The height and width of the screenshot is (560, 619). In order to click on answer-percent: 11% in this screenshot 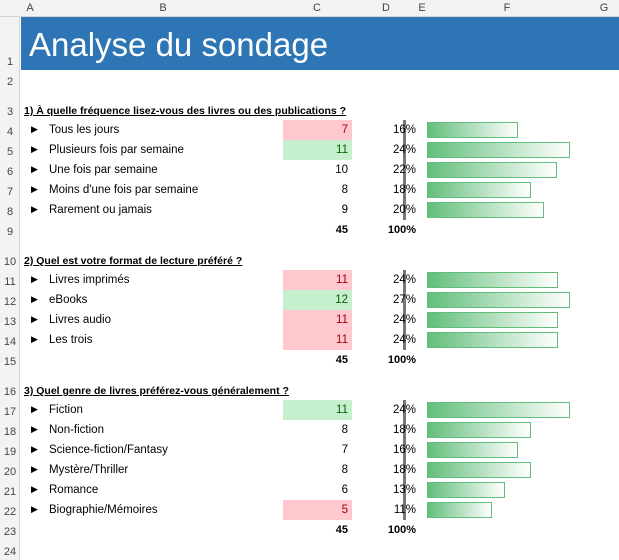, I will do `click(404, 510)`.